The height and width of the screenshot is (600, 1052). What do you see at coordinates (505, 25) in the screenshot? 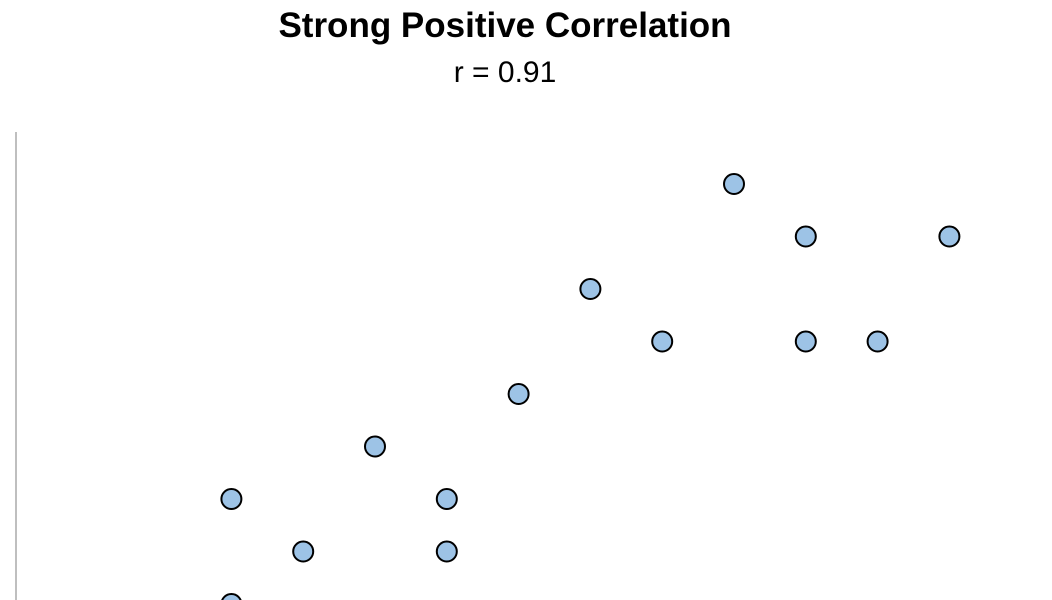
I see `chart-title: Strong Positive Correlation` at bounding box center [505, 25].